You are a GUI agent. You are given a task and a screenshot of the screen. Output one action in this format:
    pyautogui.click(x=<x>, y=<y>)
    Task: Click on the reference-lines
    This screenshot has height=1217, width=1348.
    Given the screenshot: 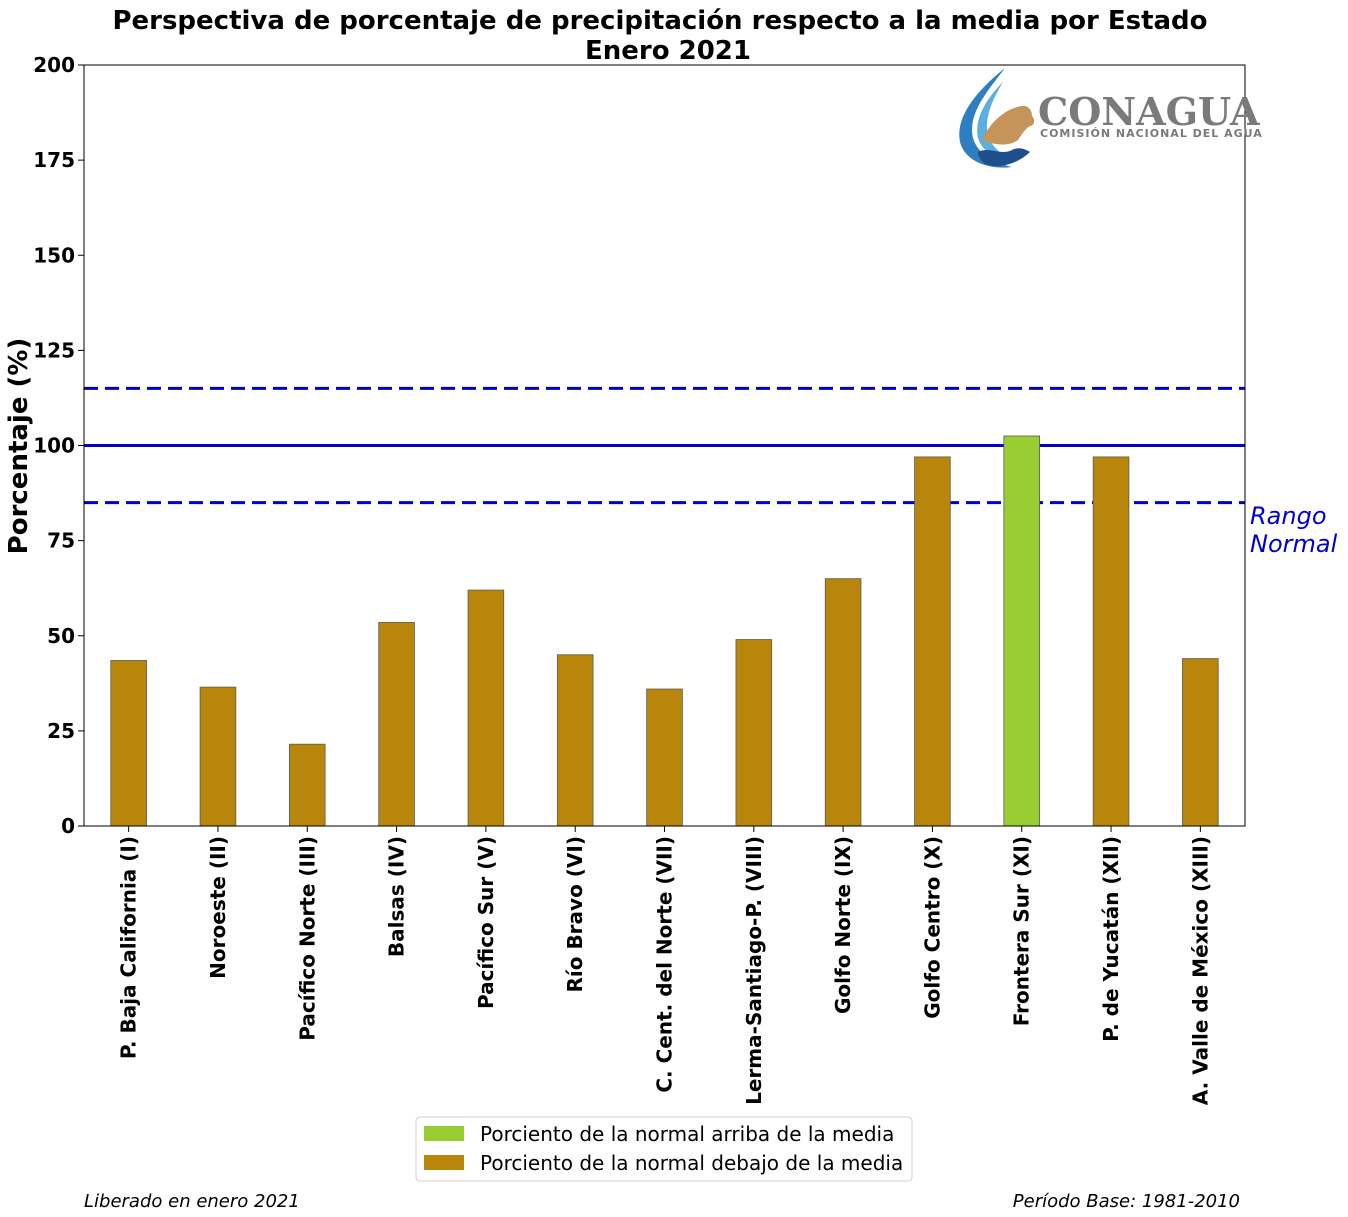 What is the action you would take?
    pyautogui.click(x=664, y=445)
    